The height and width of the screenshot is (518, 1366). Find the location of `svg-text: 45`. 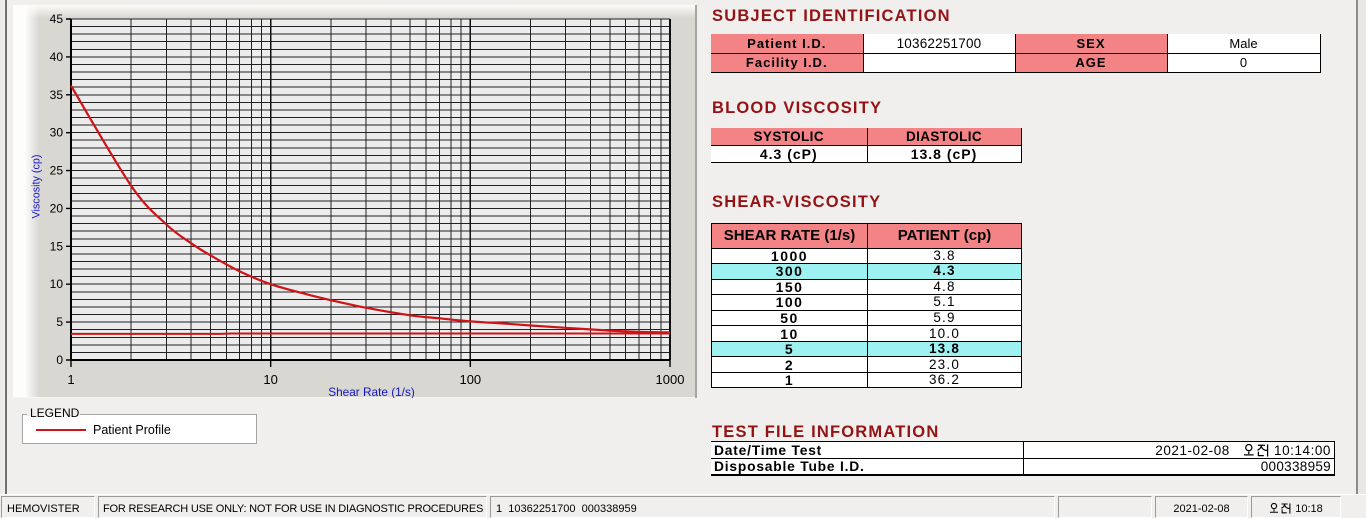

svg-text: 45 is located at coordinates (57, 19).